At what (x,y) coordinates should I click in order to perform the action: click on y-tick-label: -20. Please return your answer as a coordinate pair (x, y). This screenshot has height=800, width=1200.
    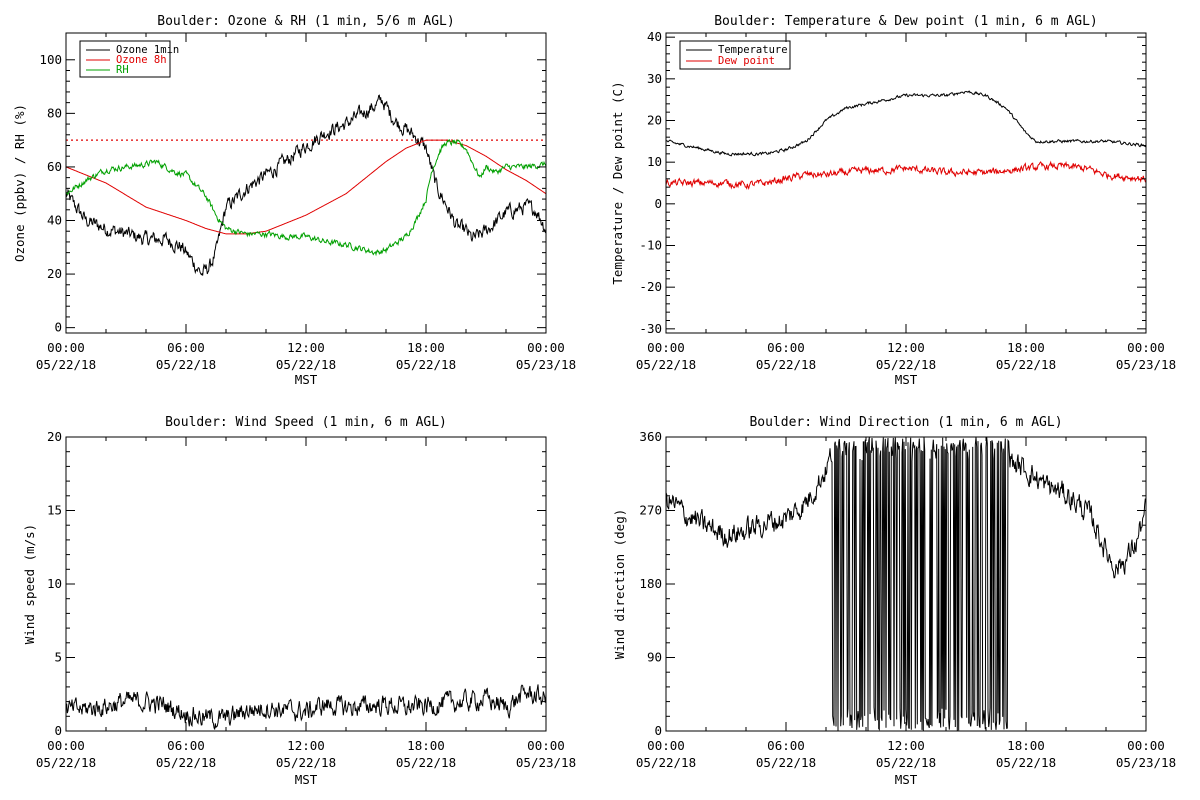
    Looking at the image, I should click on (650, 286).